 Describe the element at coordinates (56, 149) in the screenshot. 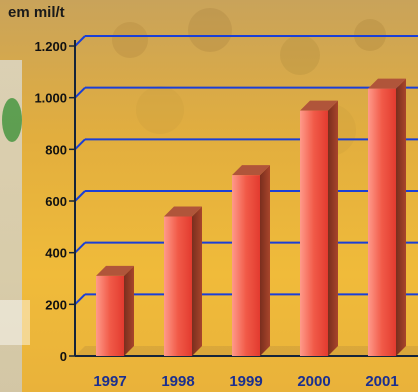

I see `y-tick-label: 800` at that location.